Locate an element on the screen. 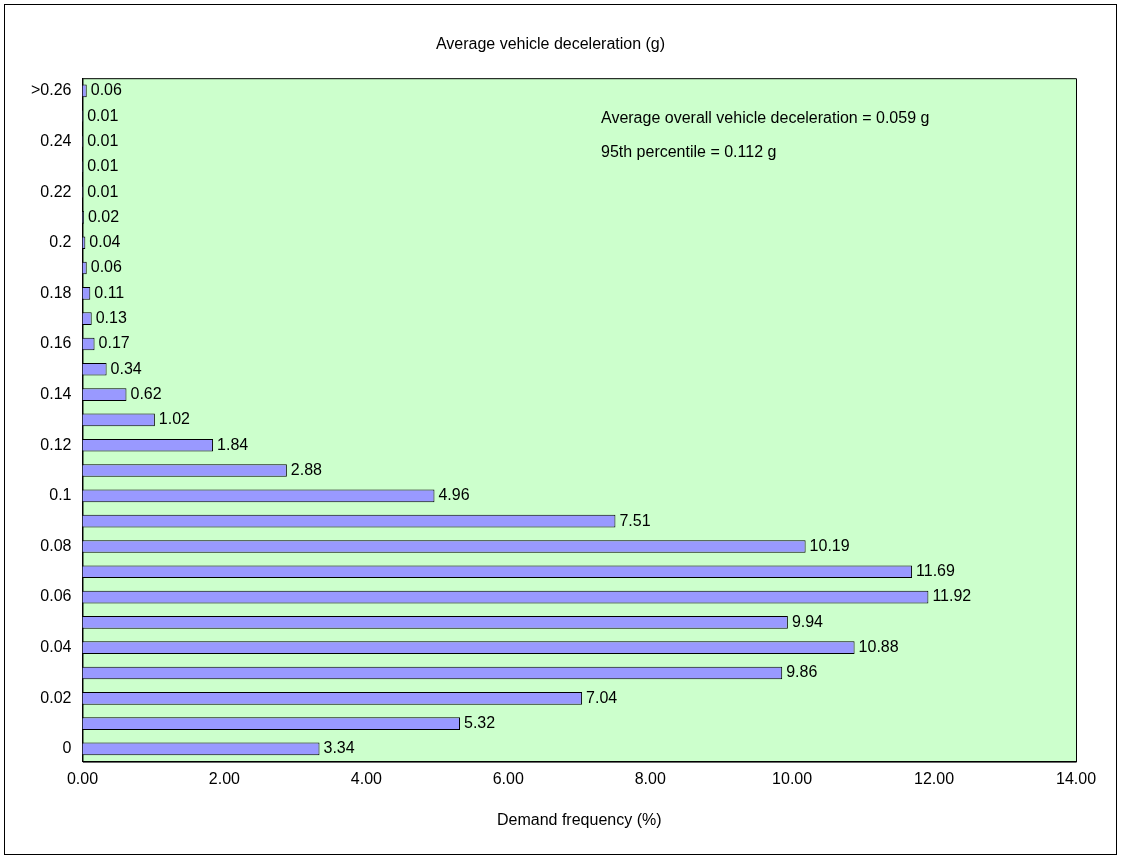 This screenshot has width=1123, height=861. y-tick-label: 0.06 is located at coordinates (56, 596).